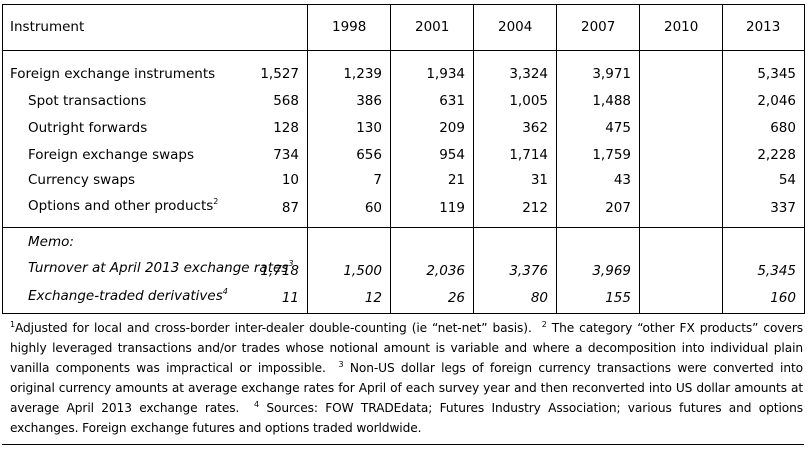 This screenshot has height=450, width=809. What do you see at coordinates (12, 324) in the screenshot?
I see `footnote-mark: 1` at bounding box center [12, 324].